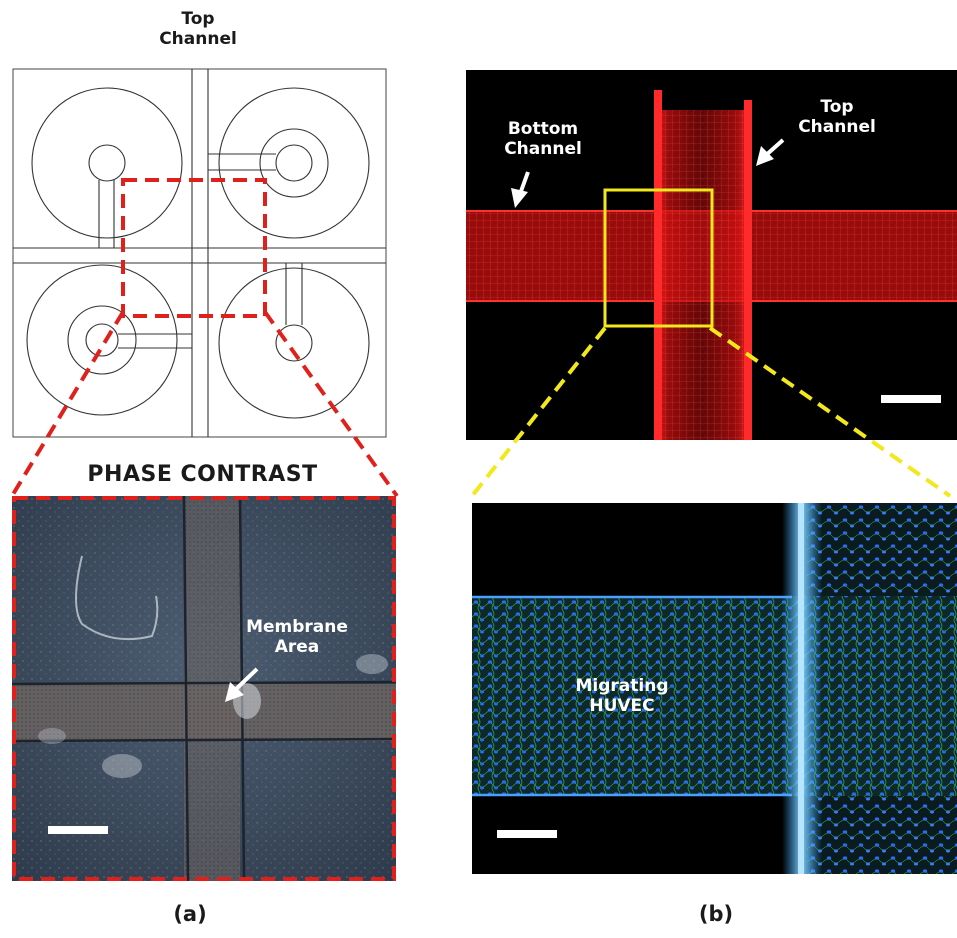 The width and height of the screenshot is (957, 938). I want to click on top-channel-label: Top Channel, so click(198, 29).